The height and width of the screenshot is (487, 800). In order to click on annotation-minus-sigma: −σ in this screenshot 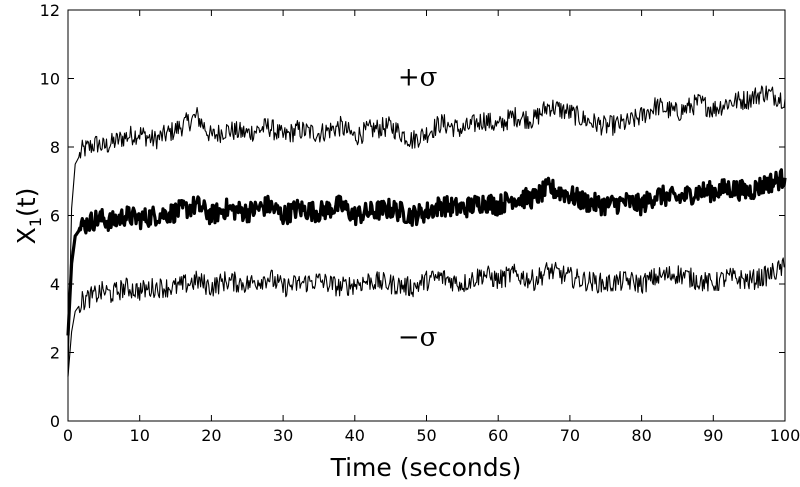, I will do `click(418, 338)`.